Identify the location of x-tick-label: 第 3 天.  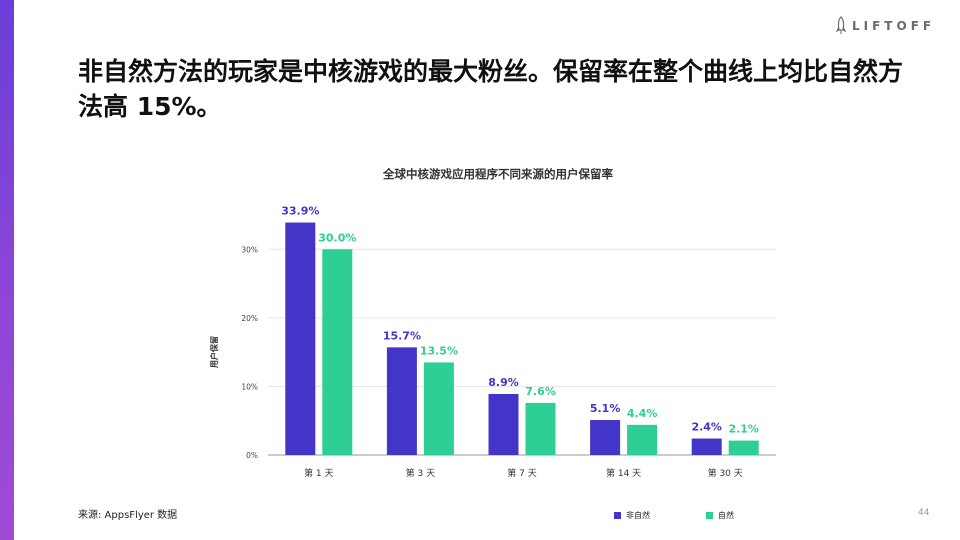
(420, 473).